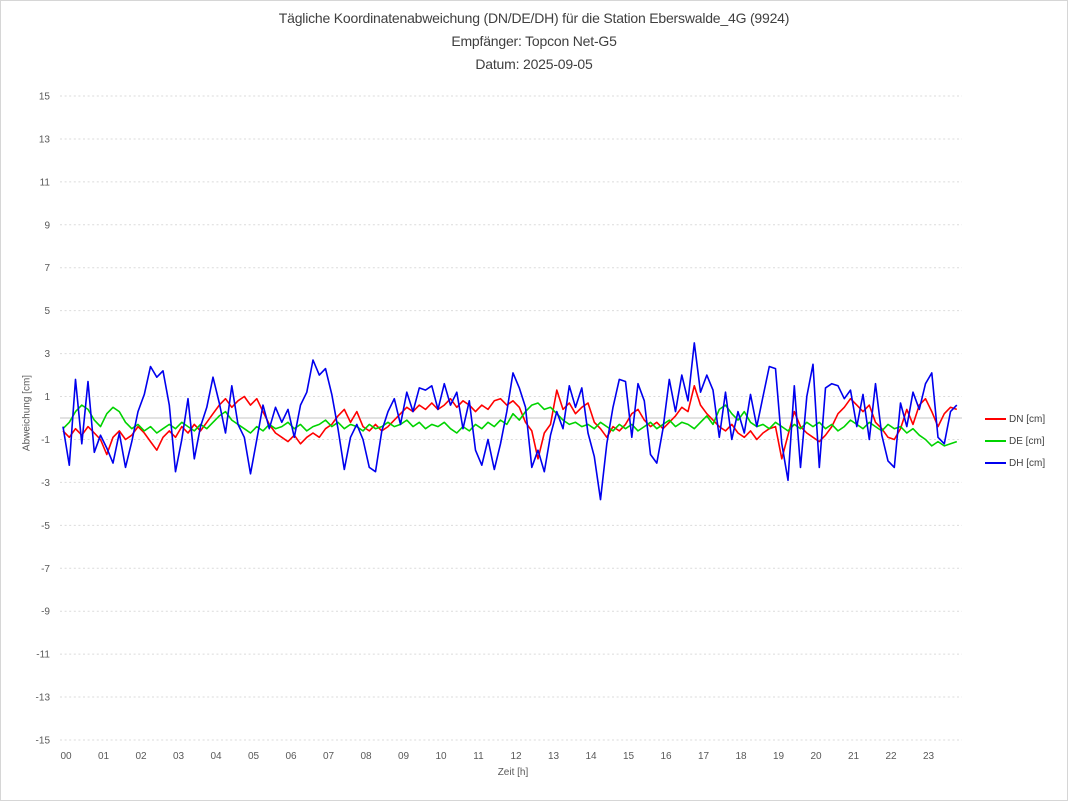 Image resolution: width=1068 pixels, height=801 pixels. I want to click on legend-line-dh-icon, so click(995, 463).